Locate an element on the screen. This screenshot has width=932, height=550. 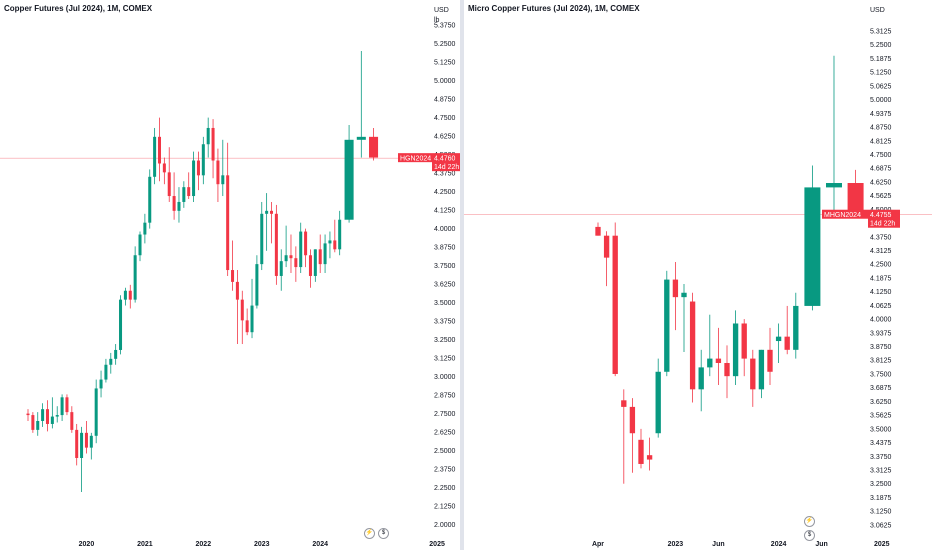
price-tag: HGN2024 4.4760 14d 22h is located at coordinates (429, 162).